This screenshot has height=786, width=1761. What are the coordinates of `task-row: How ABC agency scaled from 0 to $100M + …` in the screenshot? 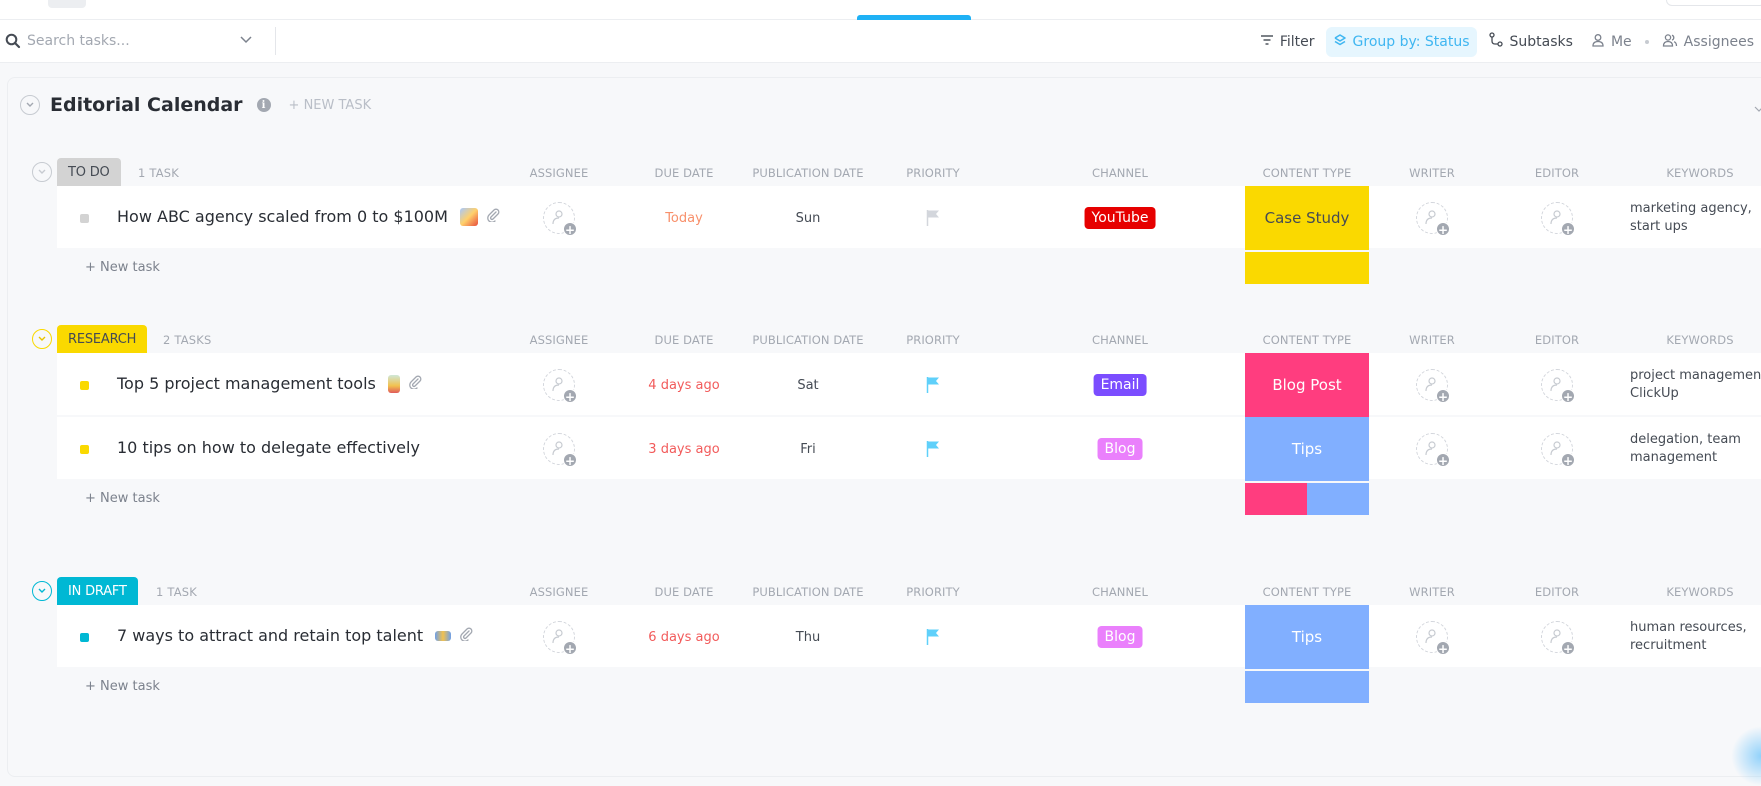 It's located at (909, 218).